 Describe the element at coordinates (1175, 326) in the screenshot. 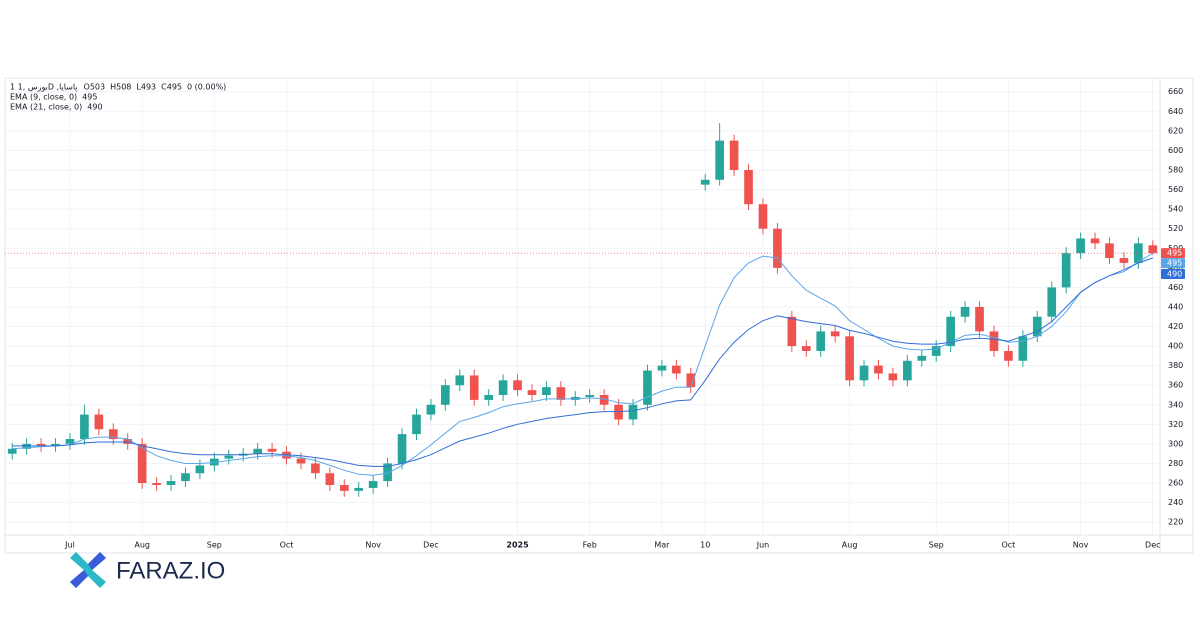

I see `y-tick-label: 420` at that location.